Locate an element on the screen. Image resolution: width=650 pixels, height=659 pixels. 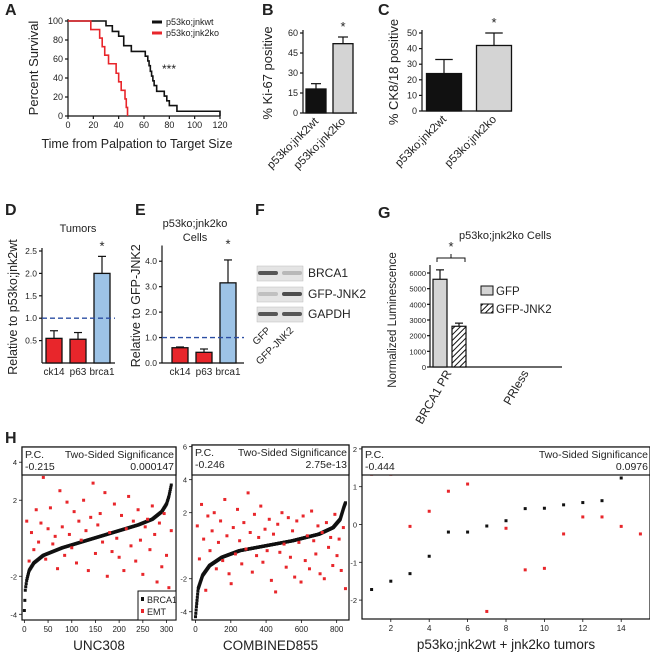
x-tick-label: ck14 is located at coordinates (54, 372).